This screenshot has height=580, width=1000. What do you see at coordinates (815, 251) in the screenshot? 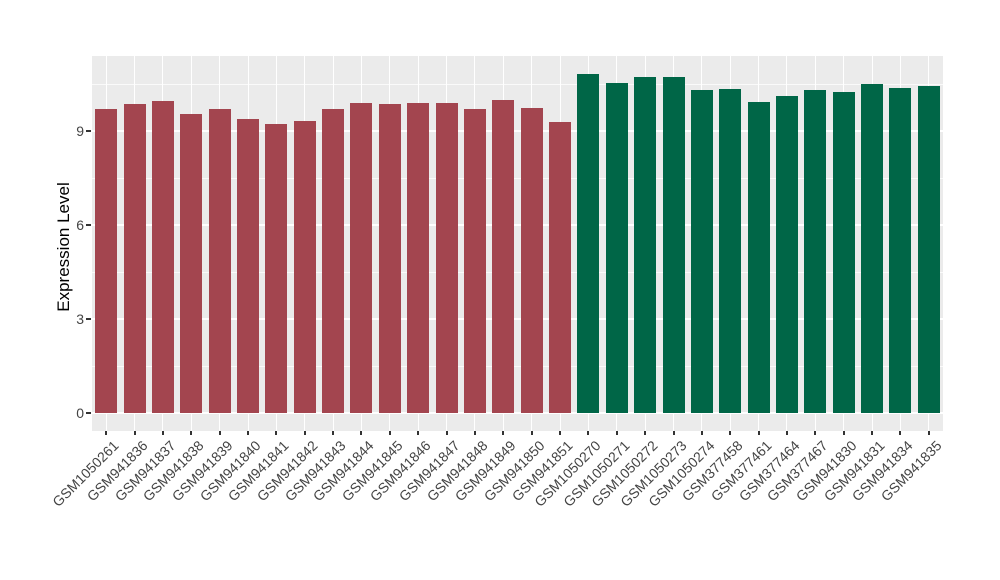
I see `bar-GSM377467` at bounding box center [815, 251].